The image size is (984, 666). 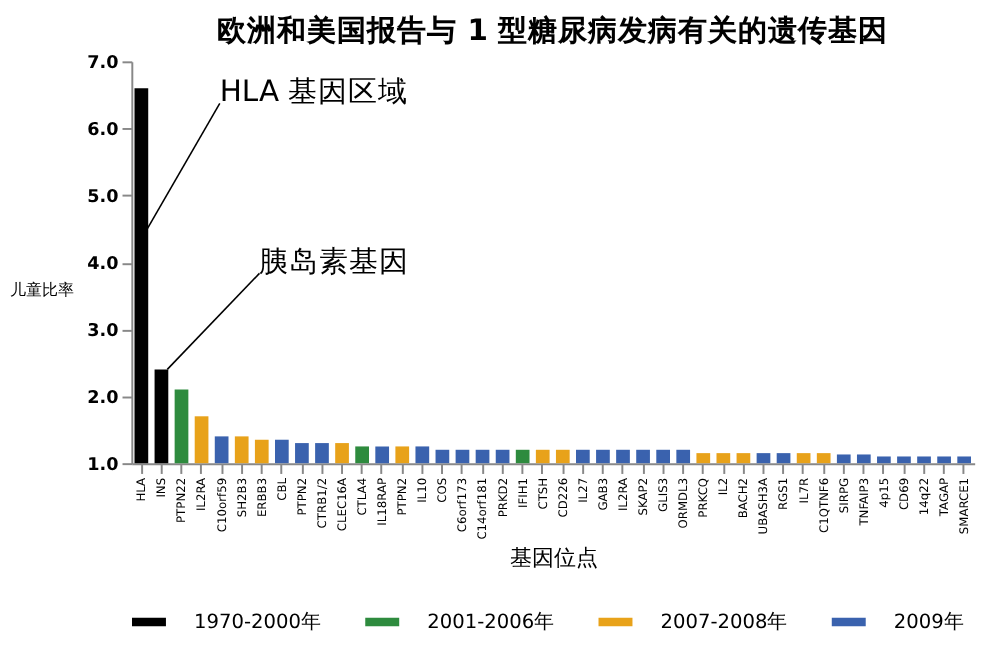 What do you see at coordinates (103, 399) in the screenshot?
I see `y-tick-label: 2.0` at bounding box center [103, 399].